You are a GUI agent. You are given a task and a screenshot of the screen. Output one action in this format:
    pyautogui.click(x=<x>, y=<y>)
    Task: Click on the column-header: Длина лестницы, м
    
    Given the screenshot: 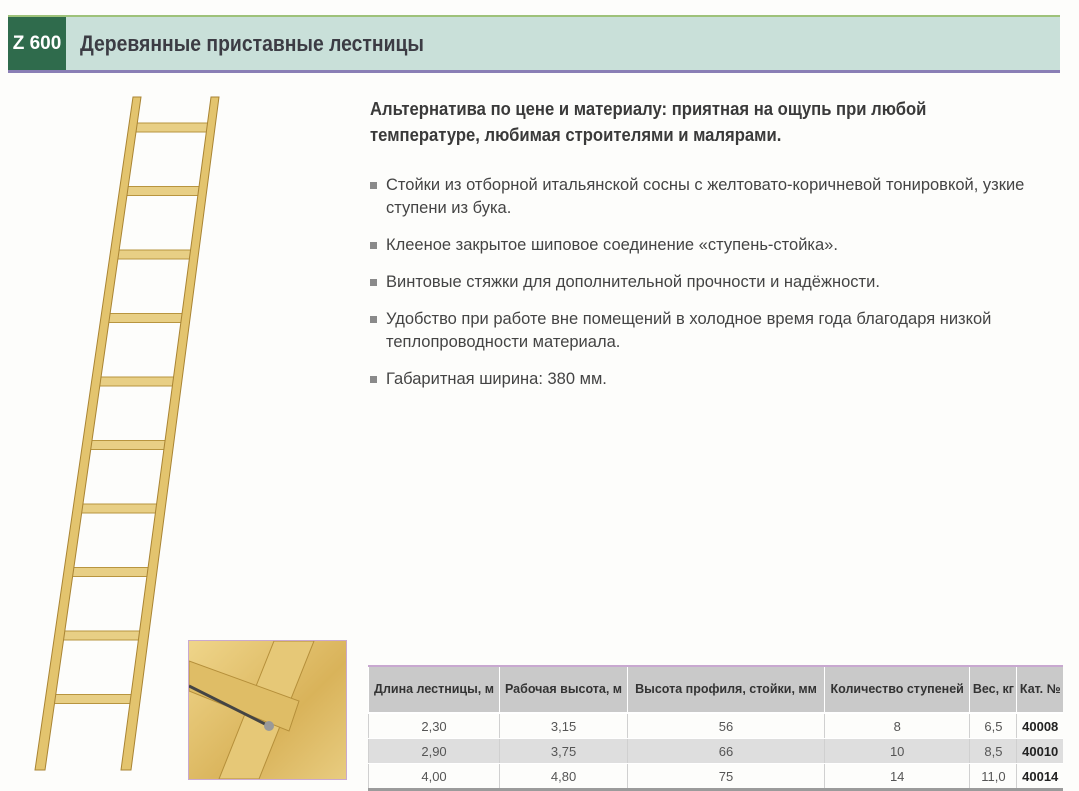 What is the action you would take?
    pyautogui.click(x=433, y=690)
    